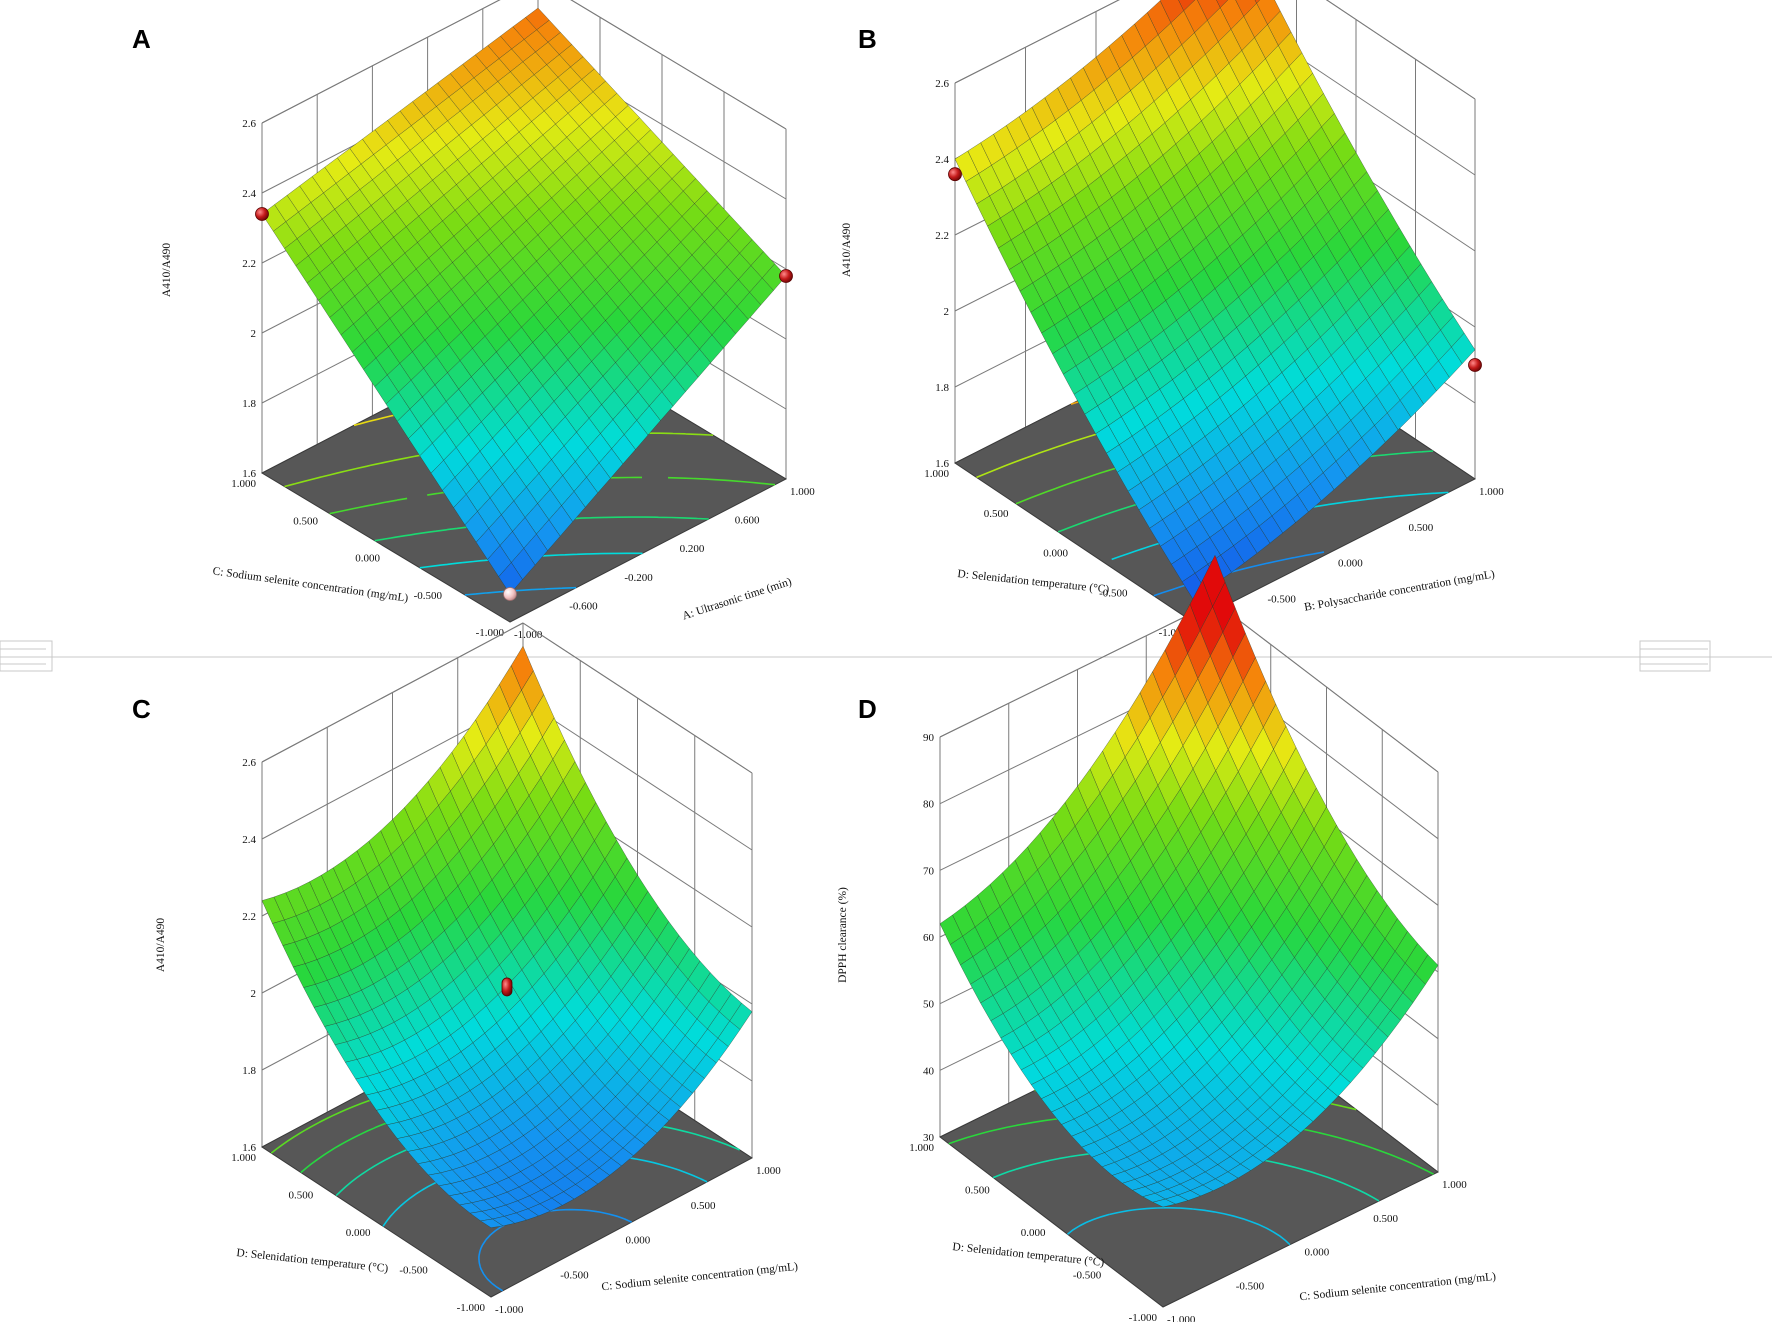  I want to click on panel-letter: A, so click(141, 39).